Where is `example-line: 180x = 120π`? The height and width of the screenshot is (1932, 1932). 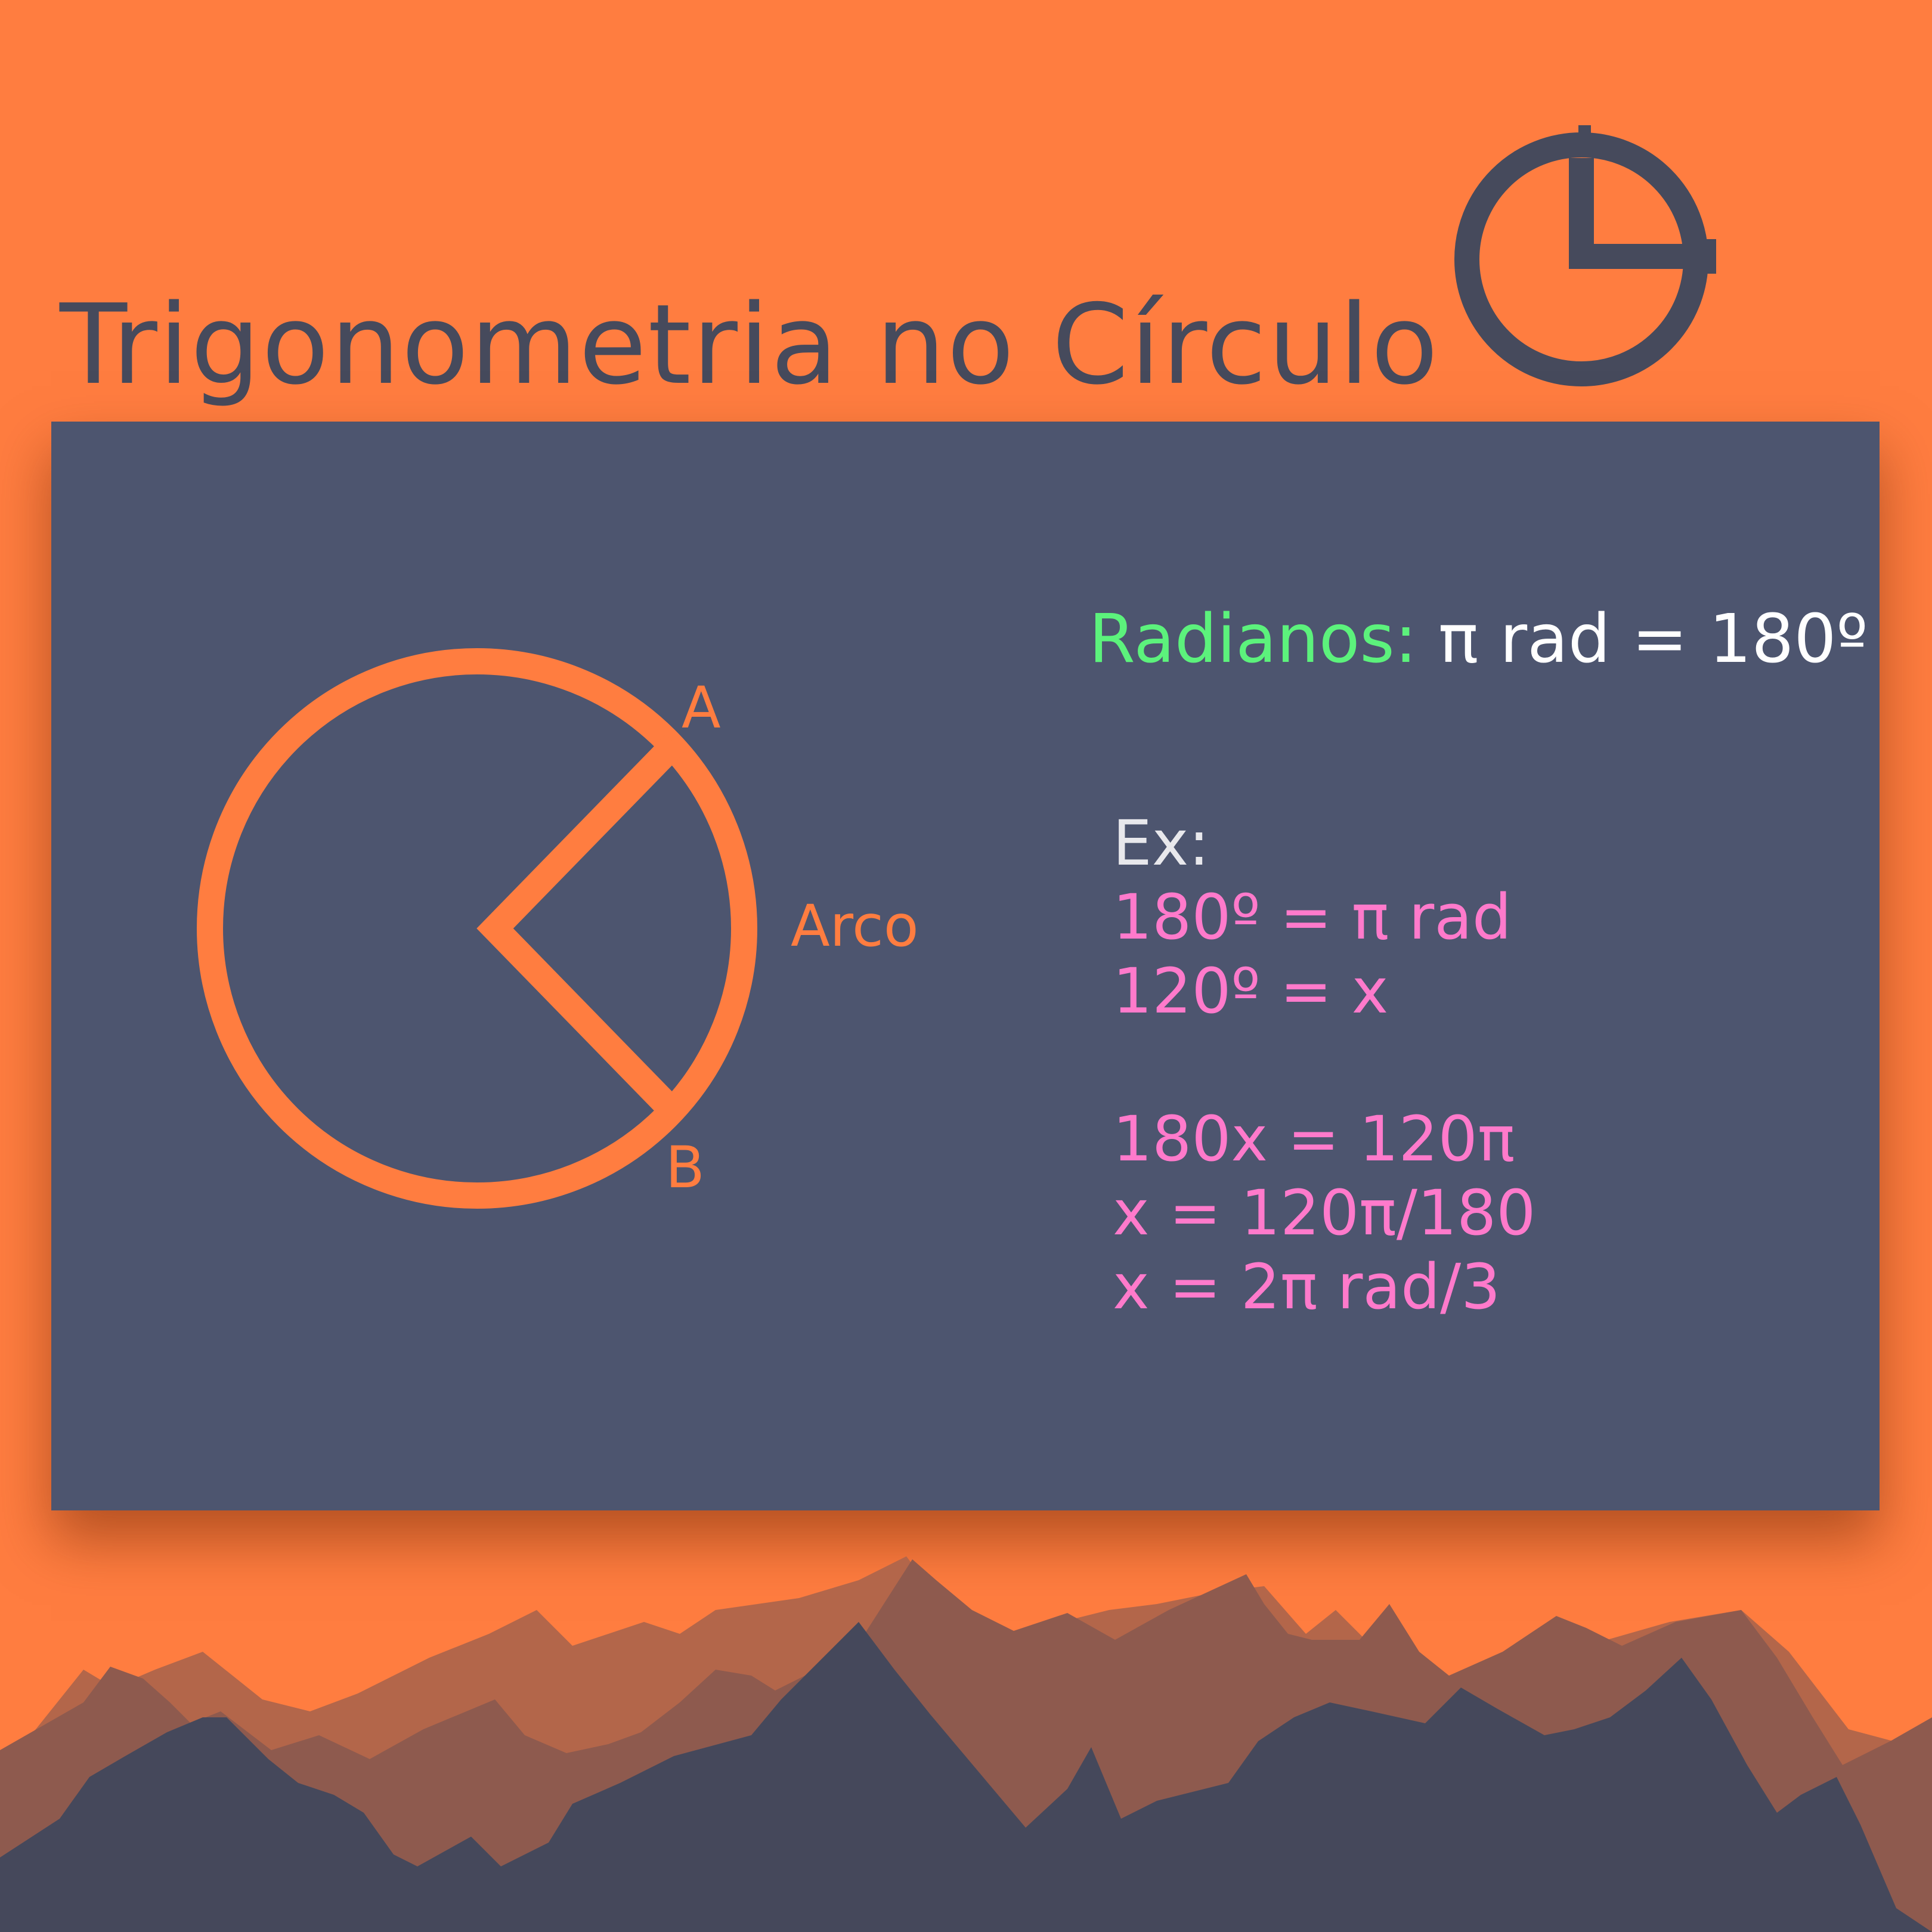
example-line: 180x = 120π is located at coordinates (1314, 1139).